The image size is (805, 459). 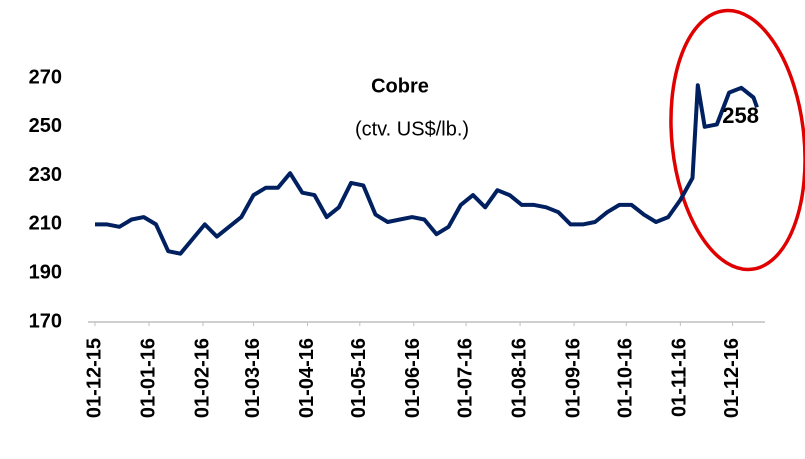 What do you see at coordinates (413, 378) in the screenshot?
I see `x-tick-label: 01-06-16` at bounding box center [413, 378].